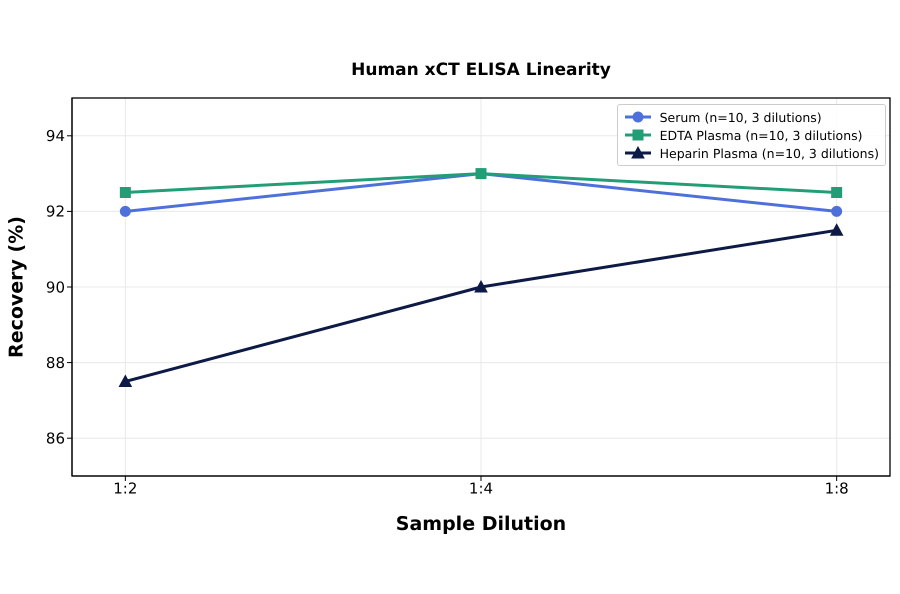 This screenshot has height=594, width=900. I want to click on y-tick-label: 88, so click(55, 363).